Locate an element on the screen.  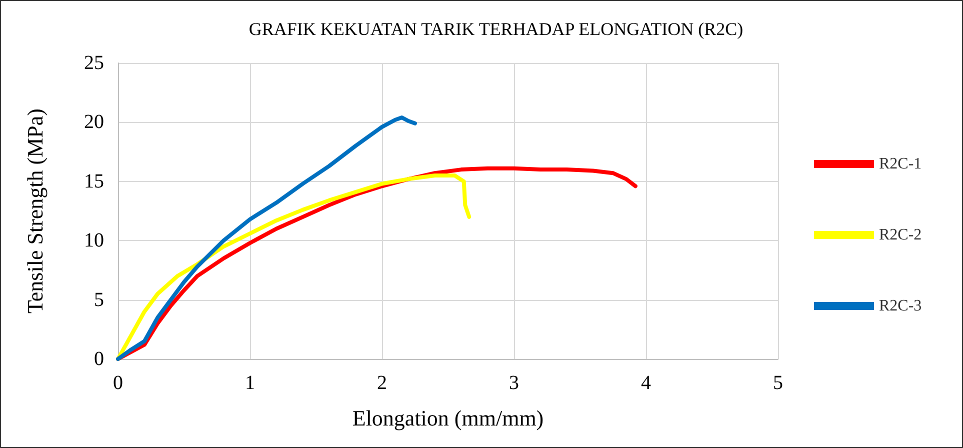
y-tick-label: 10 is located at coordinates (94, 241).